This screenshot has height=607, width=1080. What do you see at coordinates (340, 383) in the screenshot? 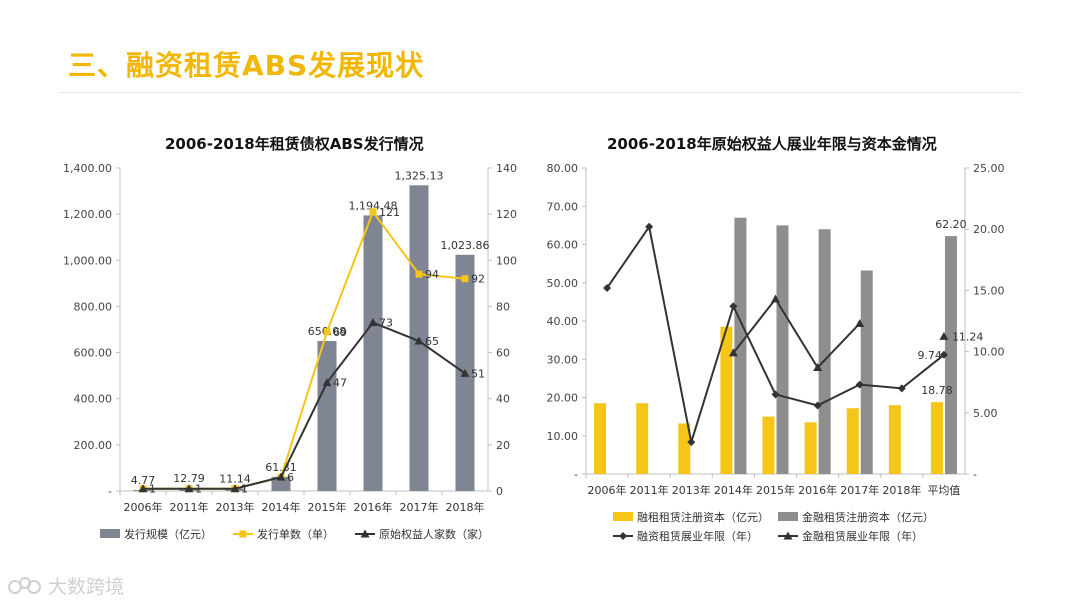
I see `chart1-point-label: 47` at bounding box center [340, 383].